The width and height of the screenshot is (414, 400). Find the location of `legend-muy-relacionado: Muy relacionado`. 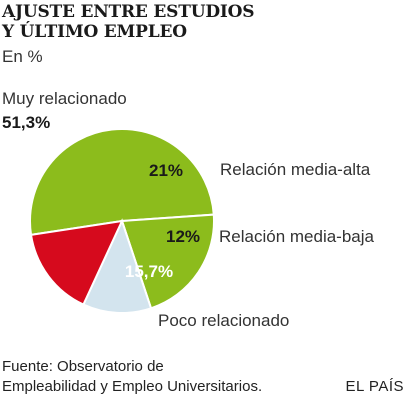

legend-muy-relacionado: Muy relacionado is located at coordinates (64, 98).